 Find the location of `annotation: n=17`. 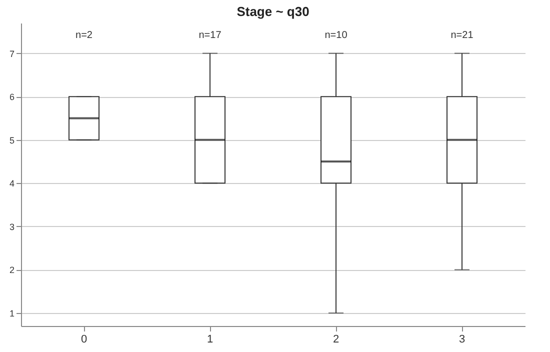

annotation: n=17 is located at coordinates (210, 35).